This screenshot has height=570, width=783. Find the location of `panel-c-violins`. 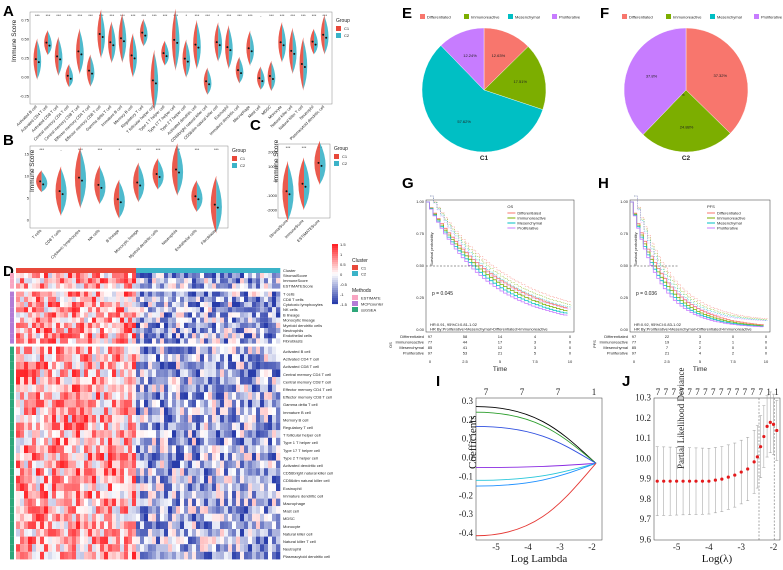

panel-c-violins is located at coordinates (304, 181).